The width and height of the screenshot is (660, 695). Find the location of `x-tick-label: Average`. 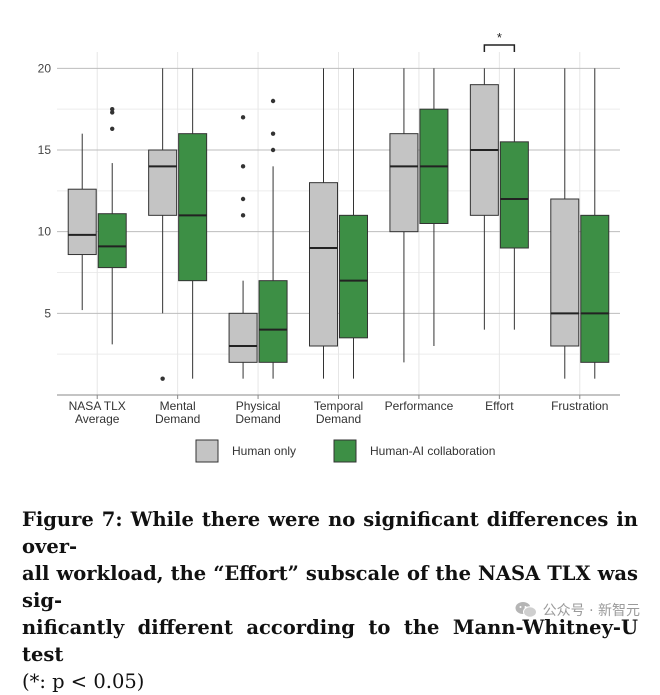

x-tick-label: Average is located at coordinates (97, 419).